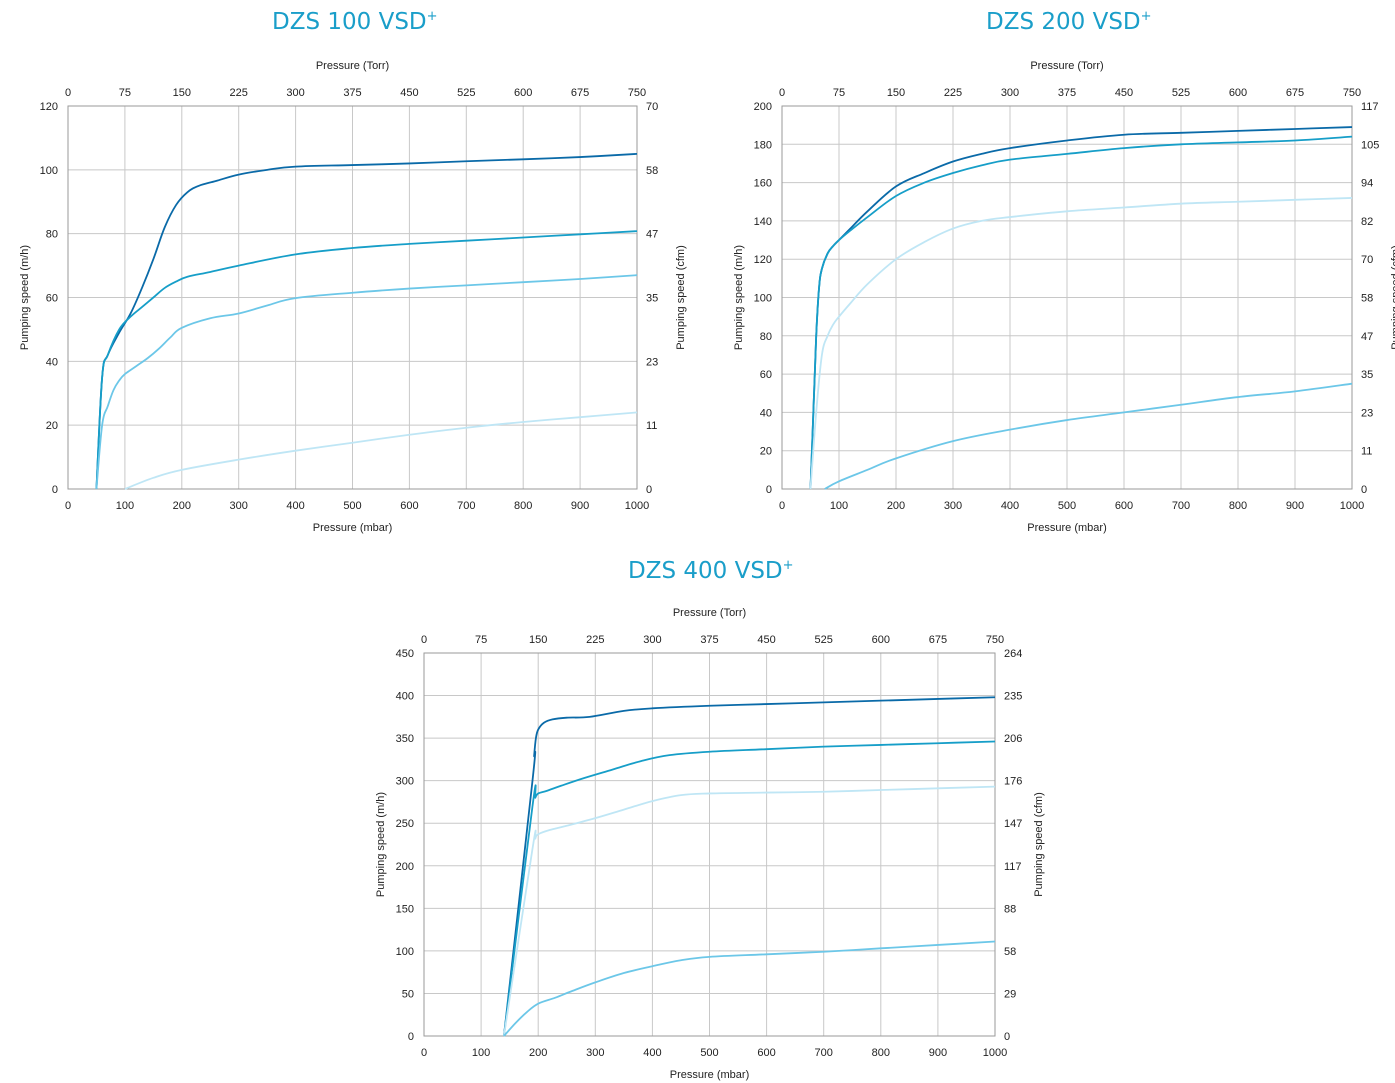  What do you see at coordinates (739, 297) in the screenshot?
I see `y-axis-label: Pumping speed (m/h)` at bounding box center [739, 297].